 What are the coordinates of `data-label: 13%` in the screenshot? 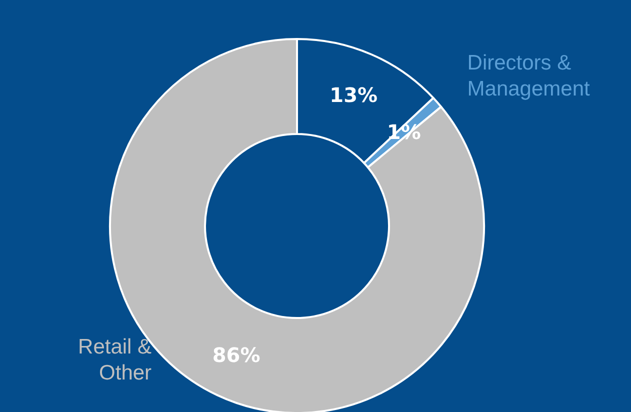 It's located at (354, 95).